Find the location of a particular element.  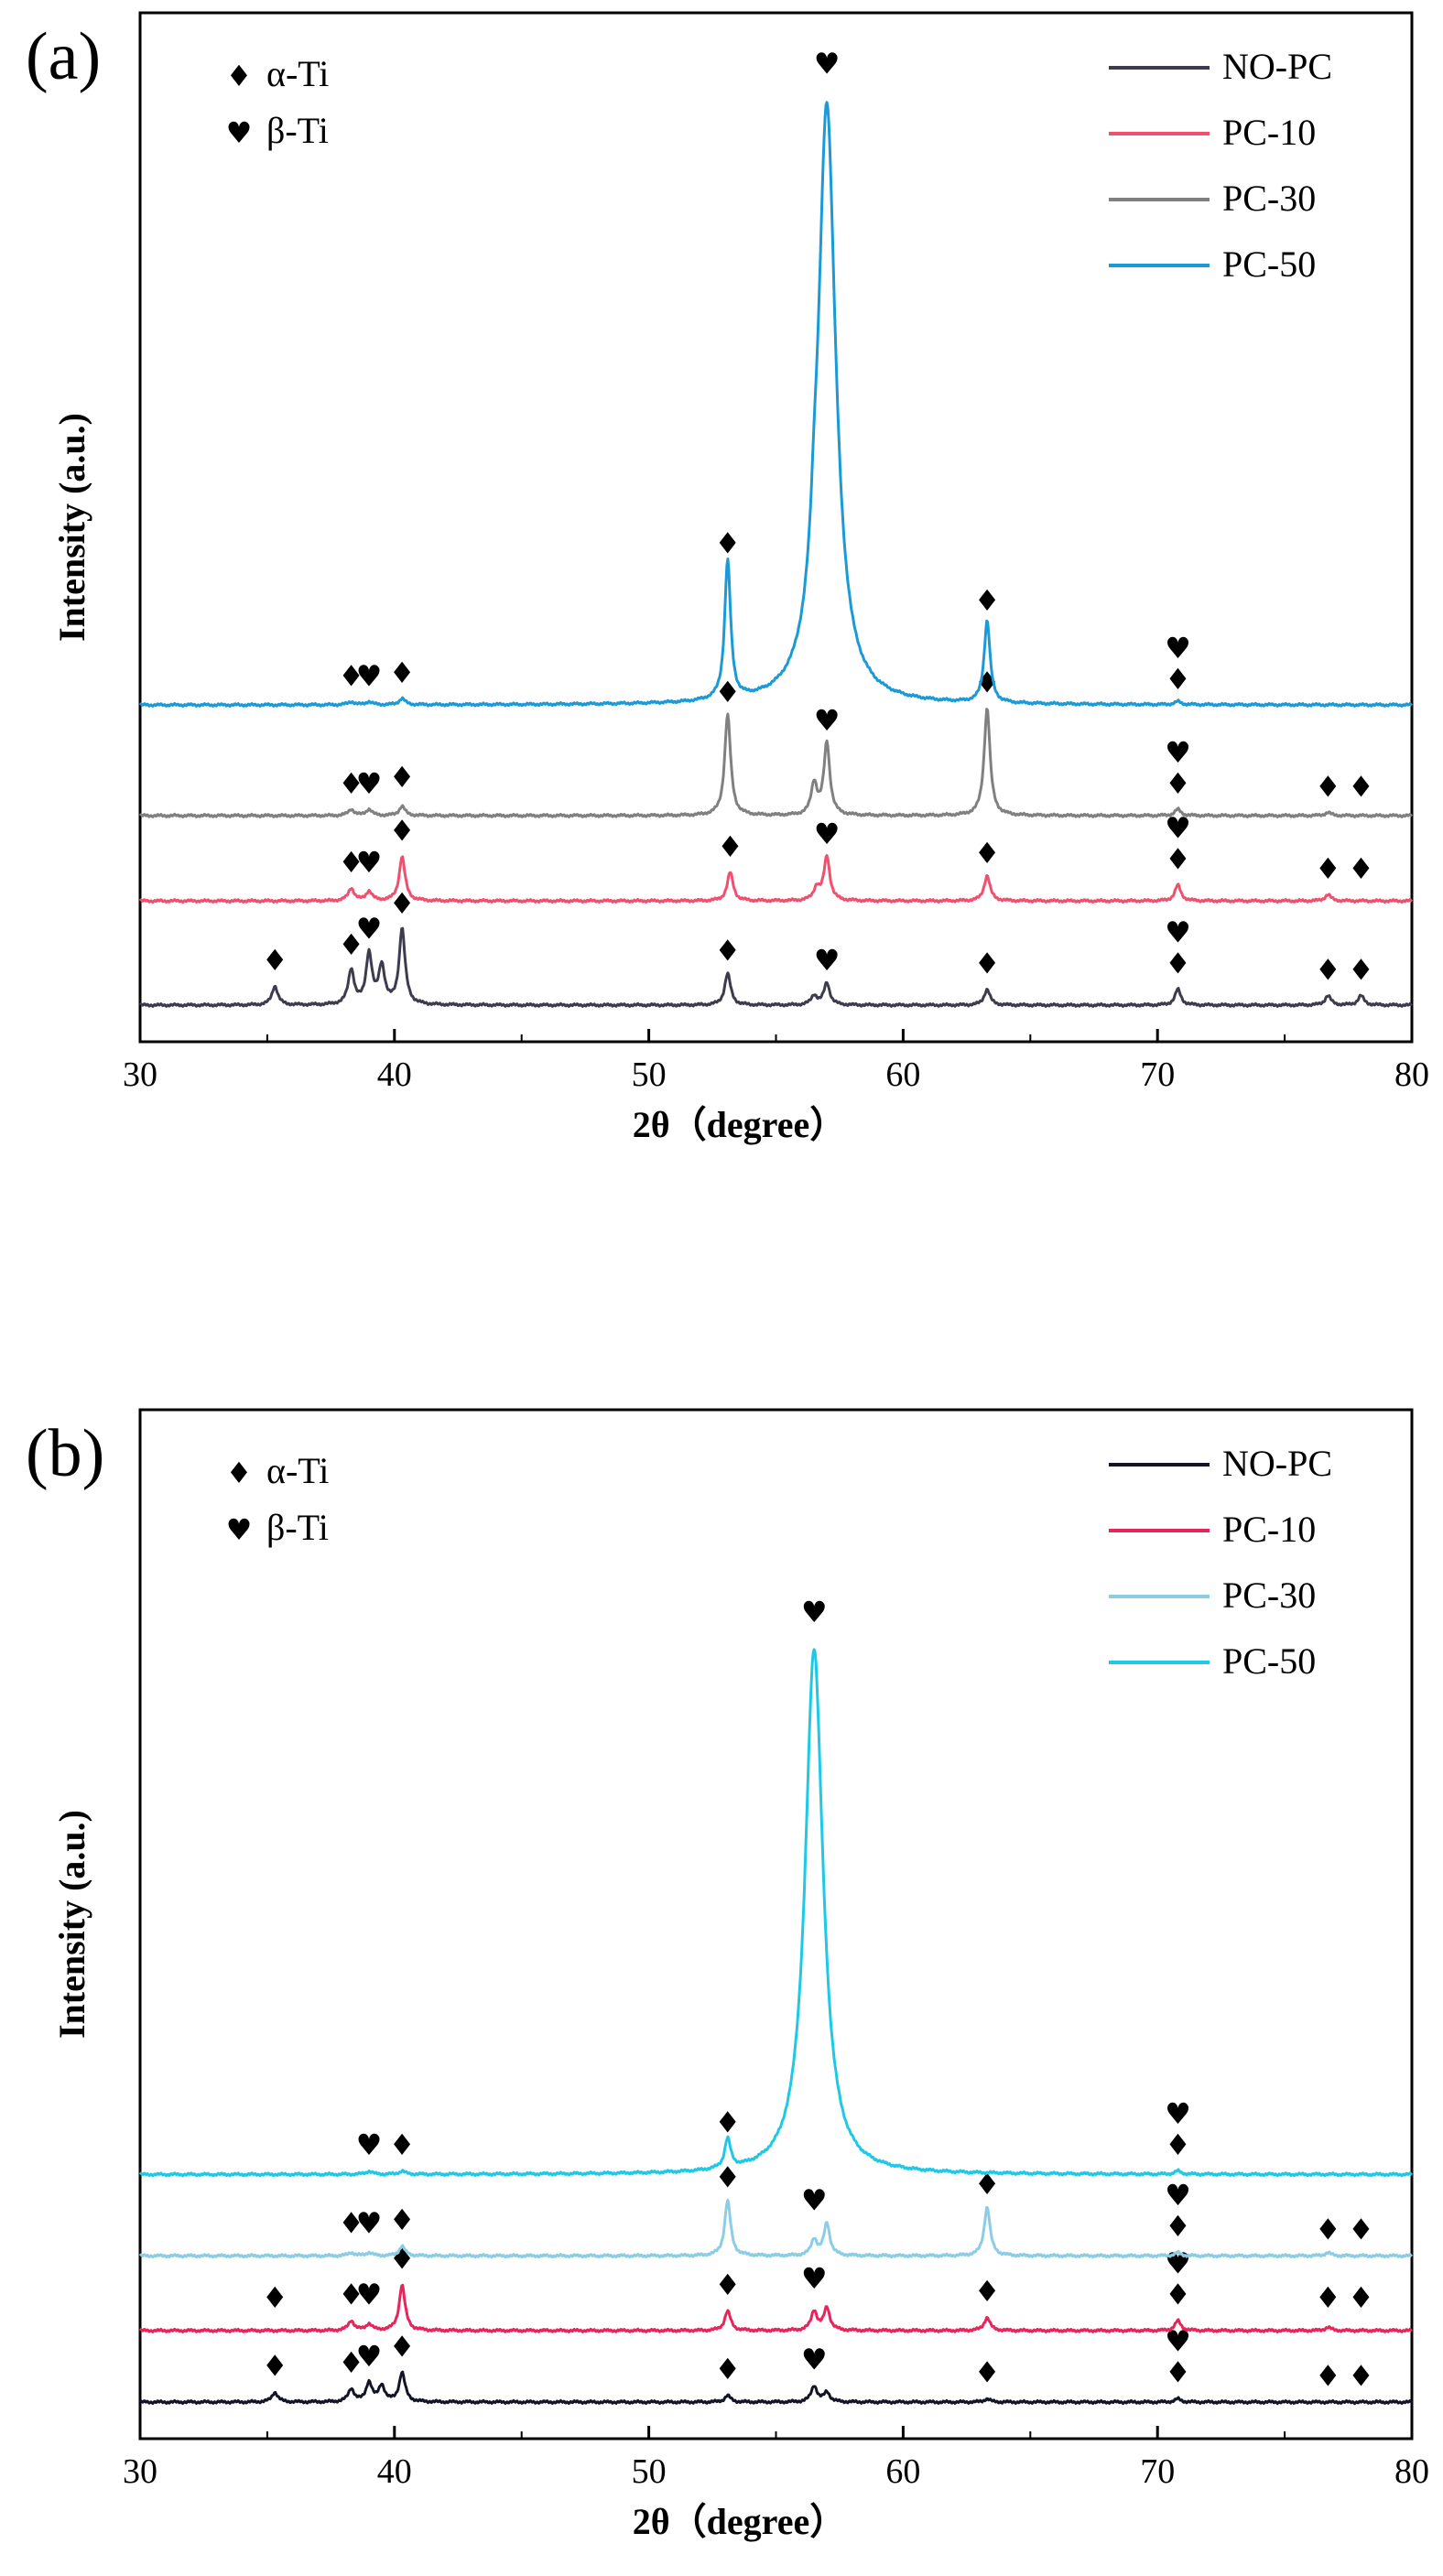

panel-label: (a) is located at coordinates (63, 57).